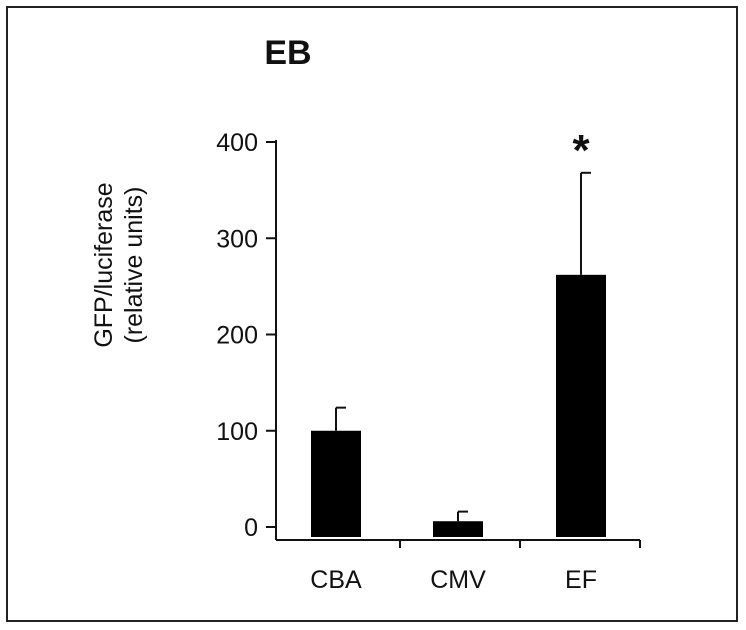  I want to click on y-tick-label: 300, so click(237, 239).